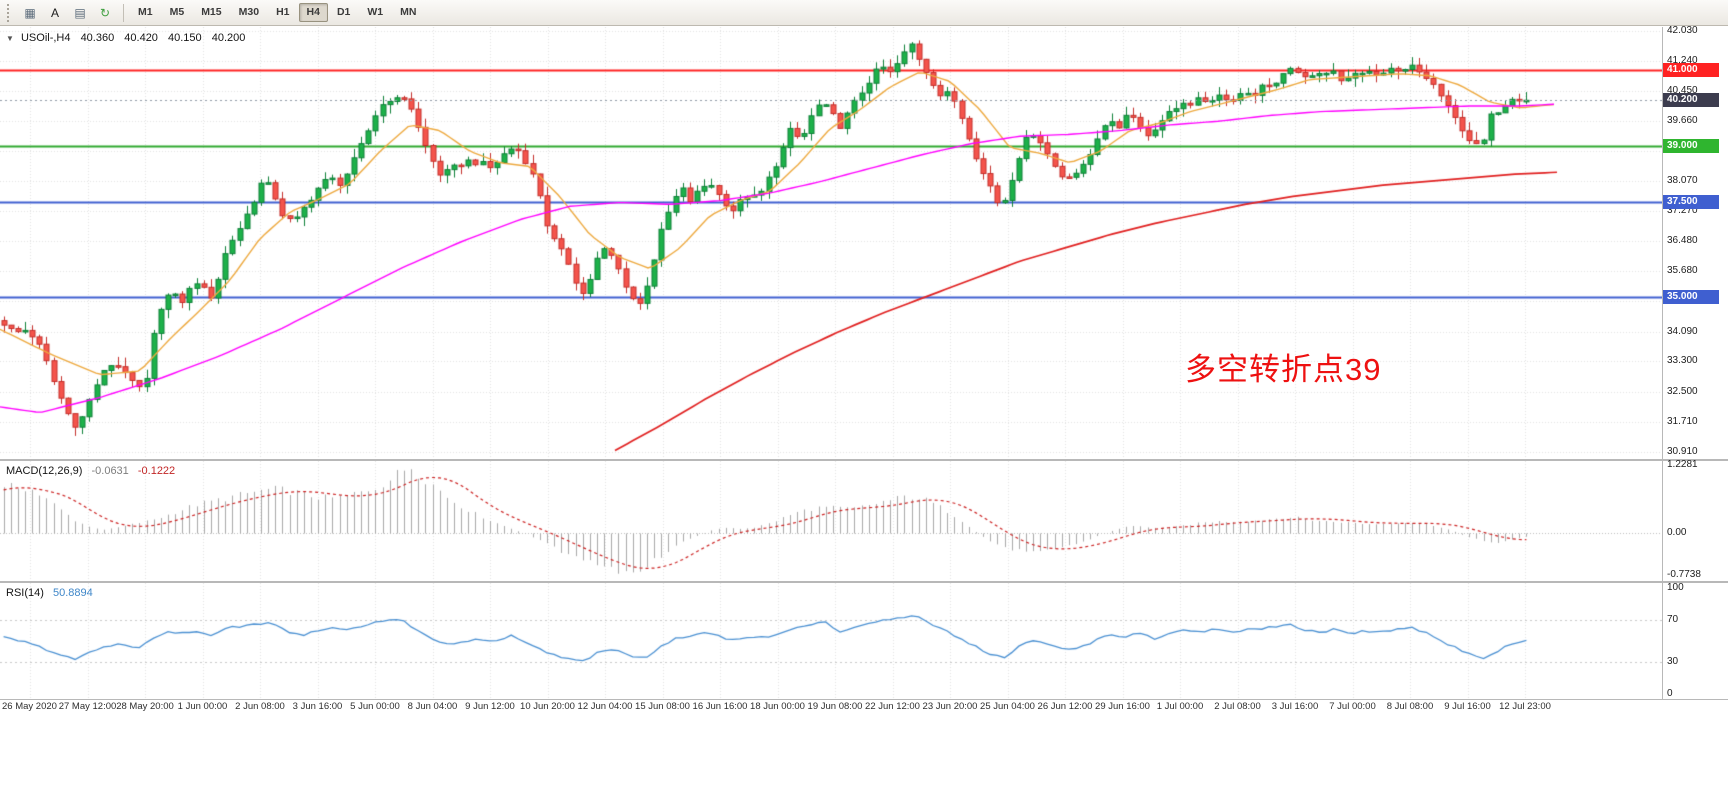  What do you see at coordinates (145, 12) in the screenshot?
I see `timeframe-button-m1: M1` at bounding box center [145, 12].